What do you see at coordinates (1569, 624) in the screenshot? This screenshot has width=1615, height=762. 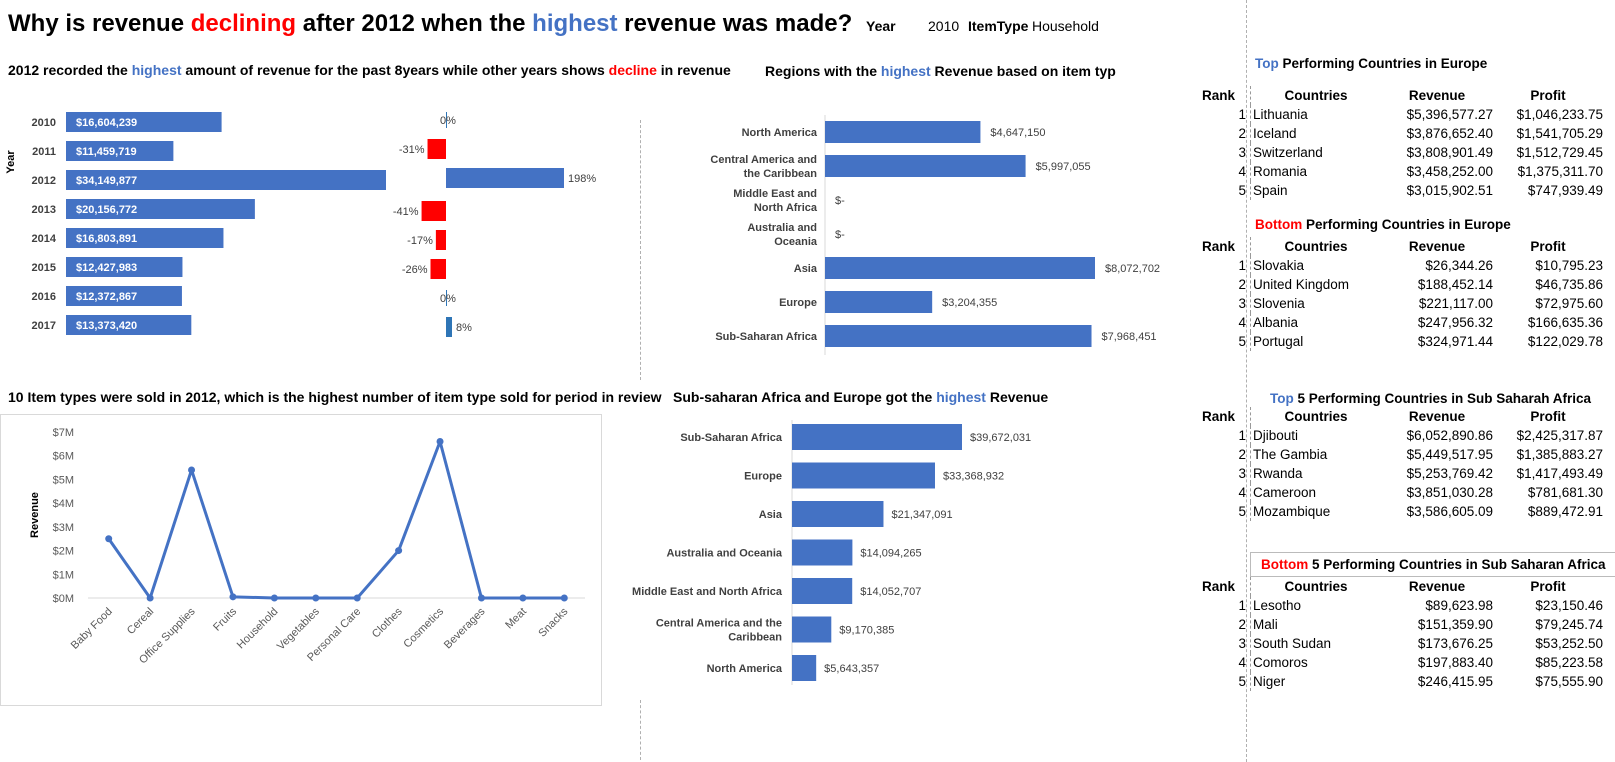 I see `profit-cell: $79,245.74` at bounding box center [1569, 624].